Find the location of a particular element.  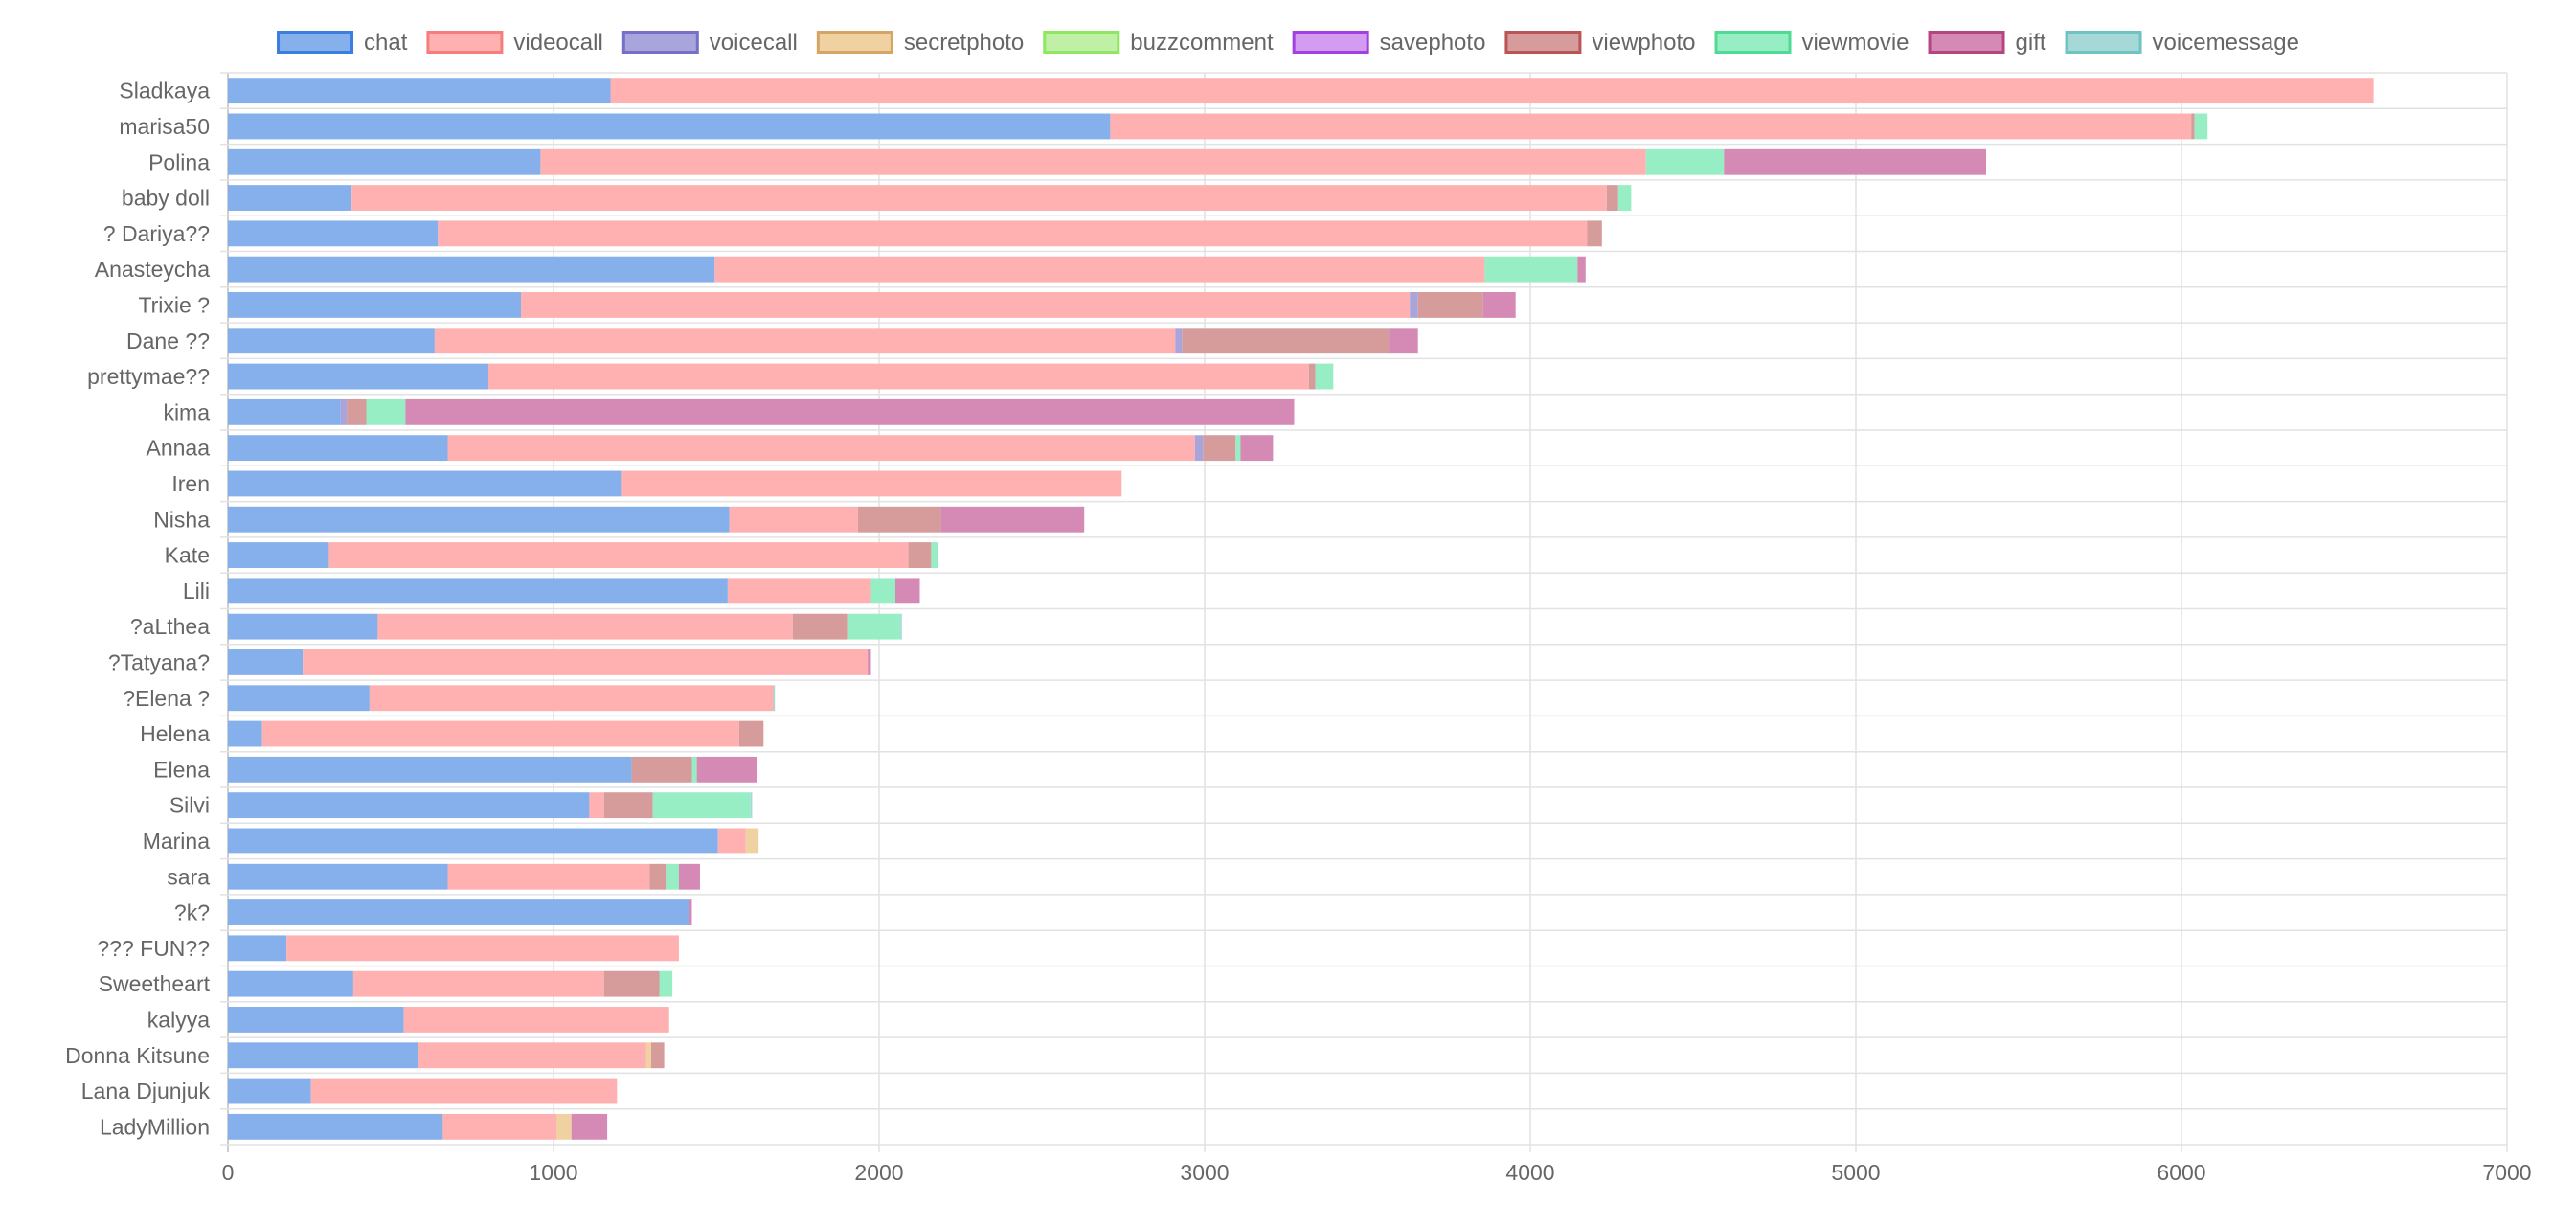

bar-segment-secretphoto is located at coordinates (648, 1055).